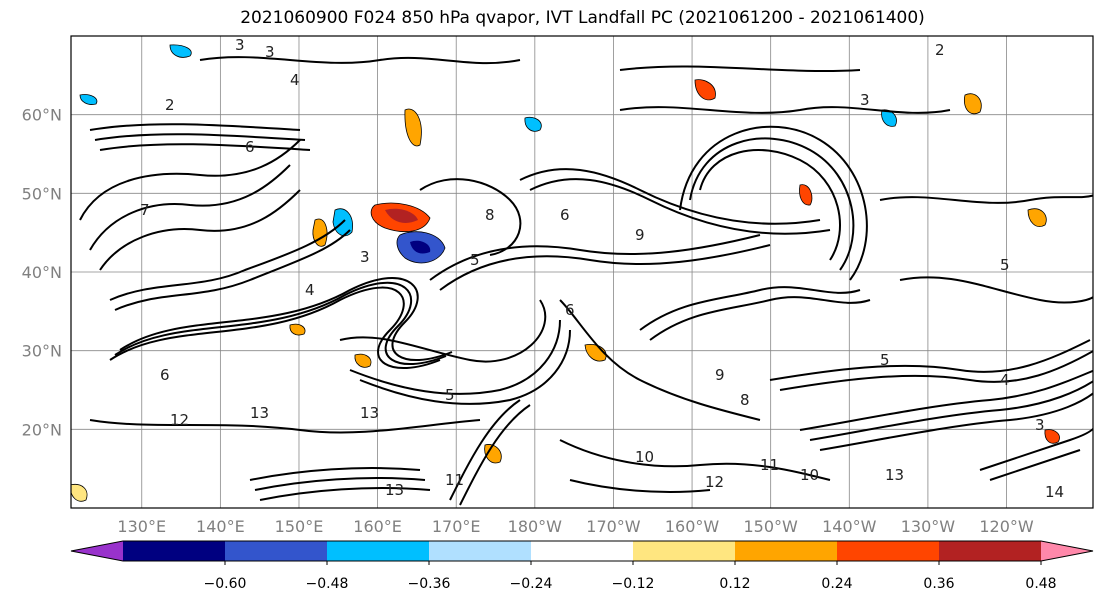 The image size is (1105, 601). What do you see at coordinates (97, 551) in the screenshot?
I see `colorbar-extend-low` at bounding box center [97, 551].